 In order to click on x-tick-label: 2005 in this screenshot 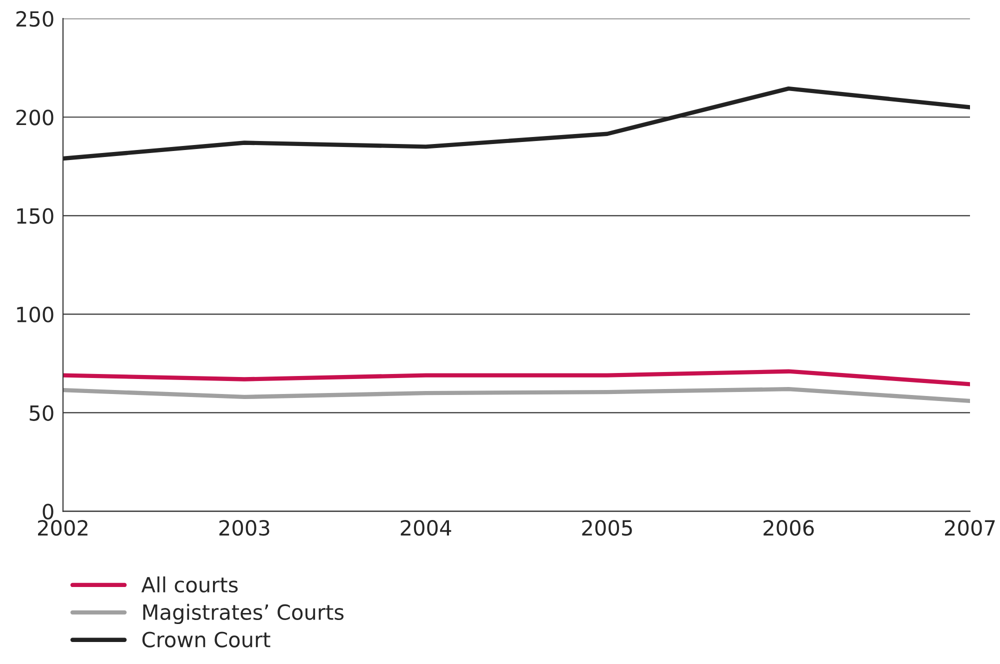, I will do `click(607, 528)`.